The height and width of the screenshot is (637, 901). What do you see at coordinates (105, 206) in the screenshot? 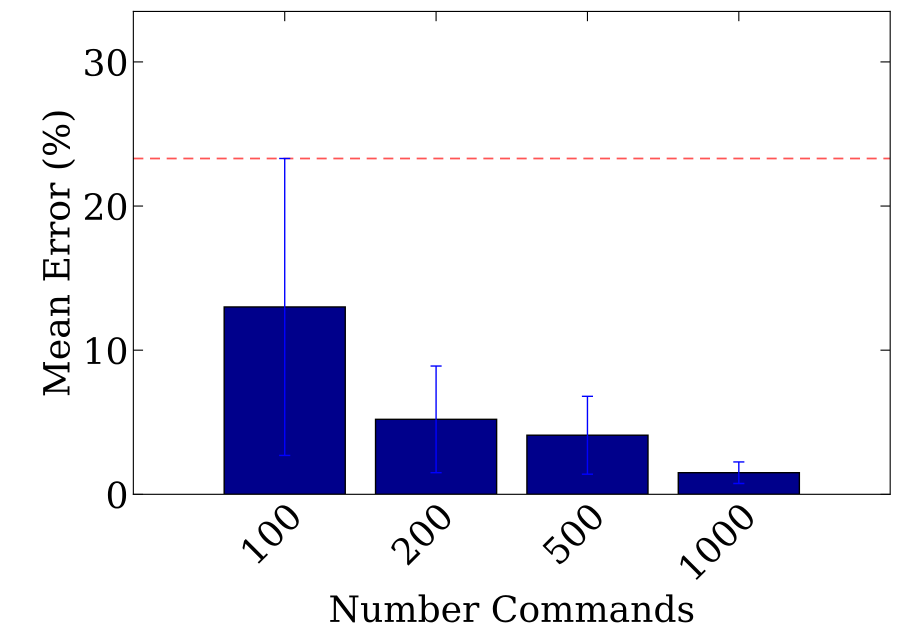
I see `y-tick-label: 20` at bounding box center [105, 206].